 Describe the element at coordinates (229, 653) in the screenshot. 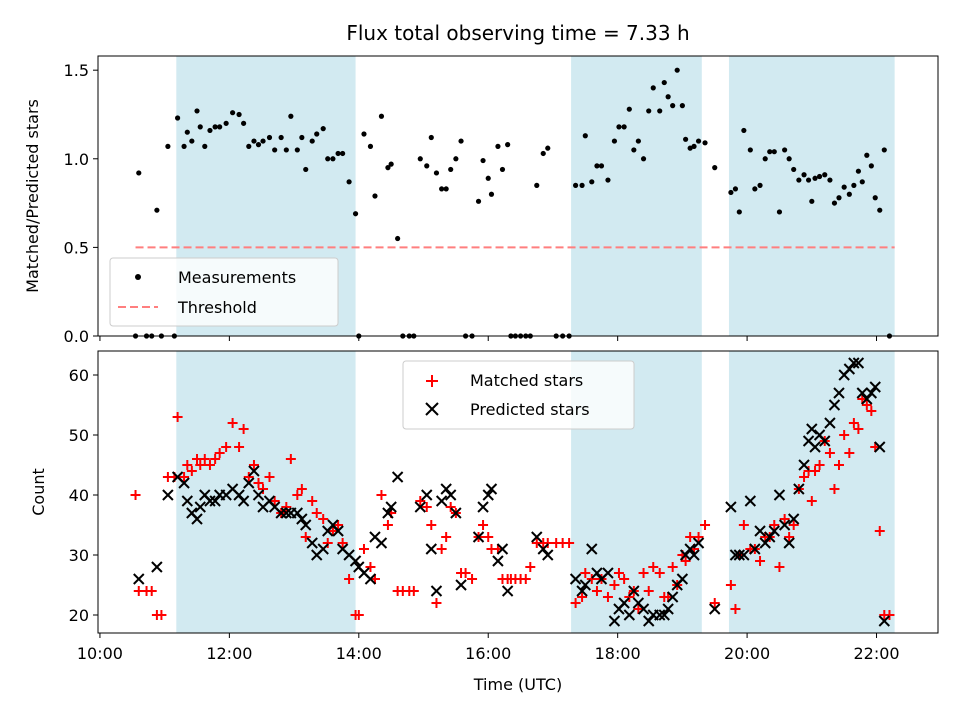

I see `x-tick-label: 12:00` at that location.